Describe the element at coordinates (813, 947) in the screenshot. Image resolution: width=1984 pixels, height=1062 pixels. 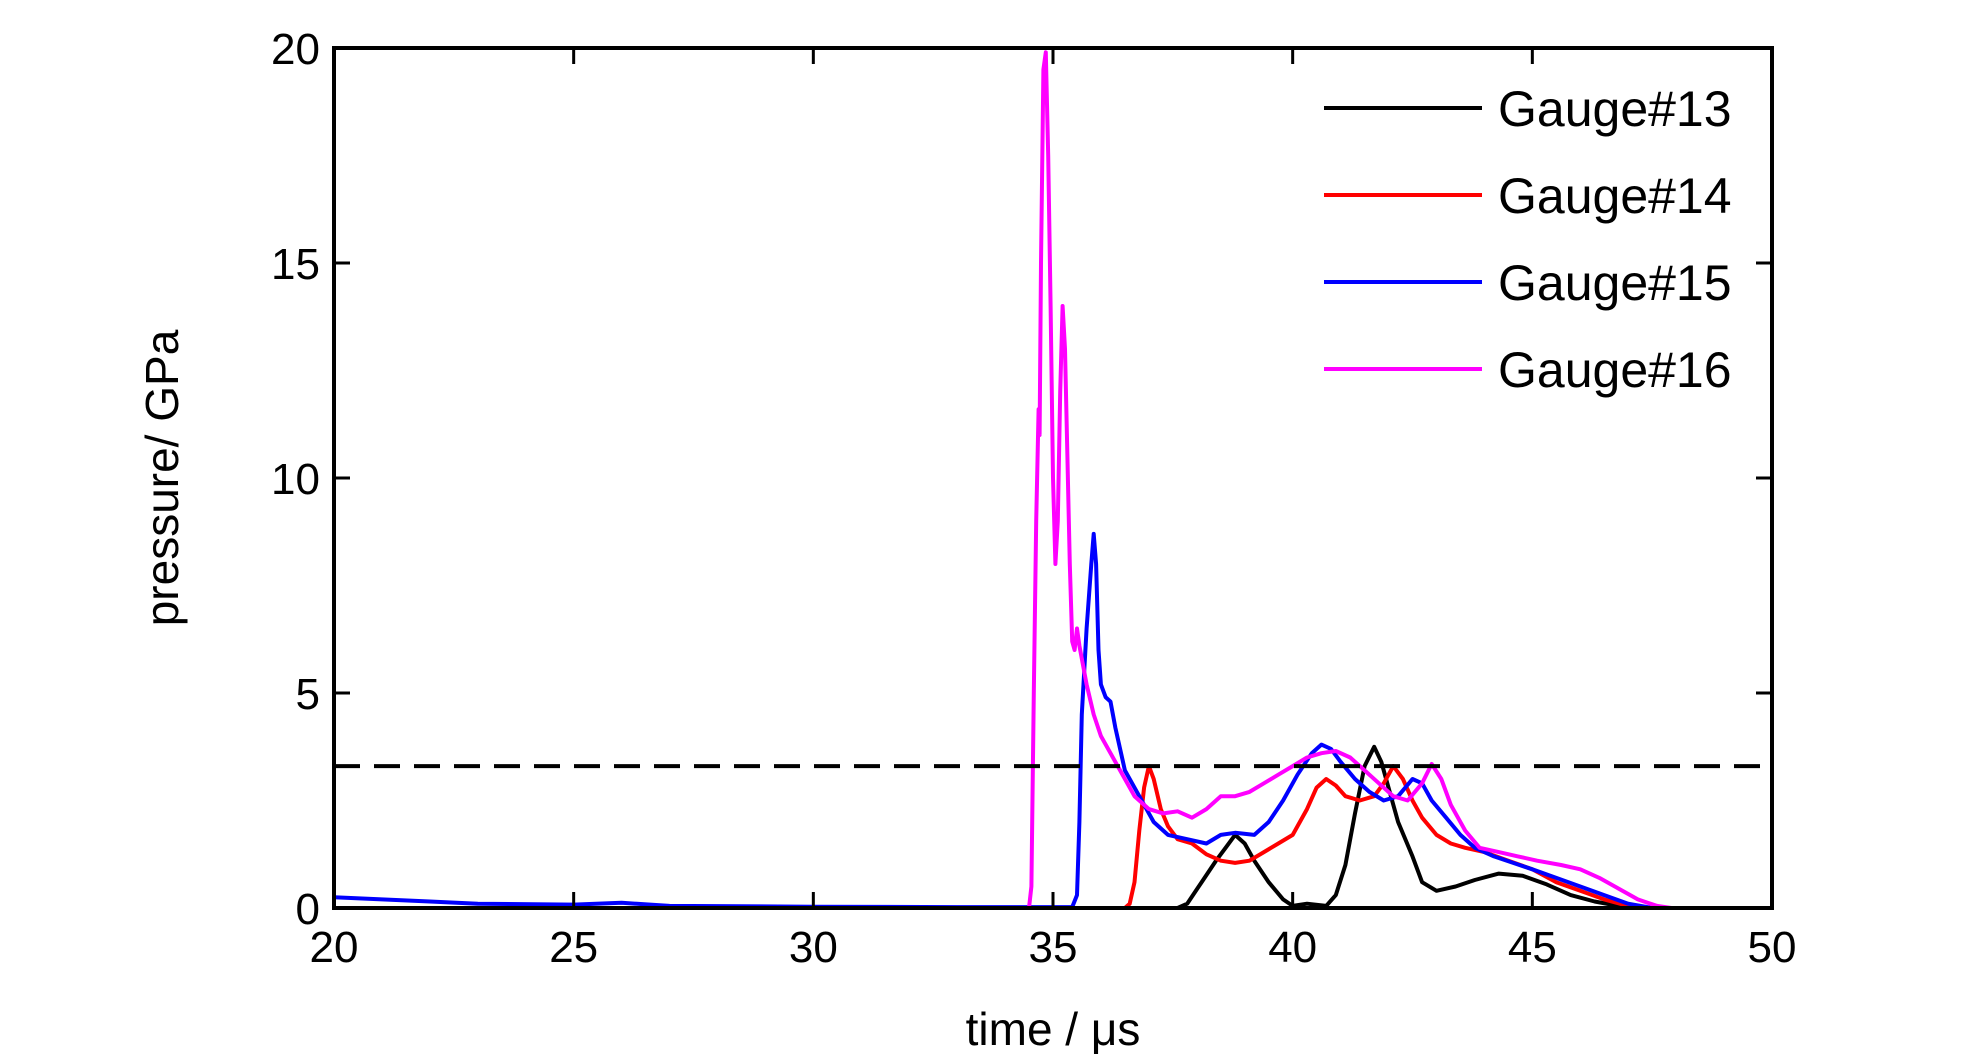
I see `x-tick-label: 30` at that location.